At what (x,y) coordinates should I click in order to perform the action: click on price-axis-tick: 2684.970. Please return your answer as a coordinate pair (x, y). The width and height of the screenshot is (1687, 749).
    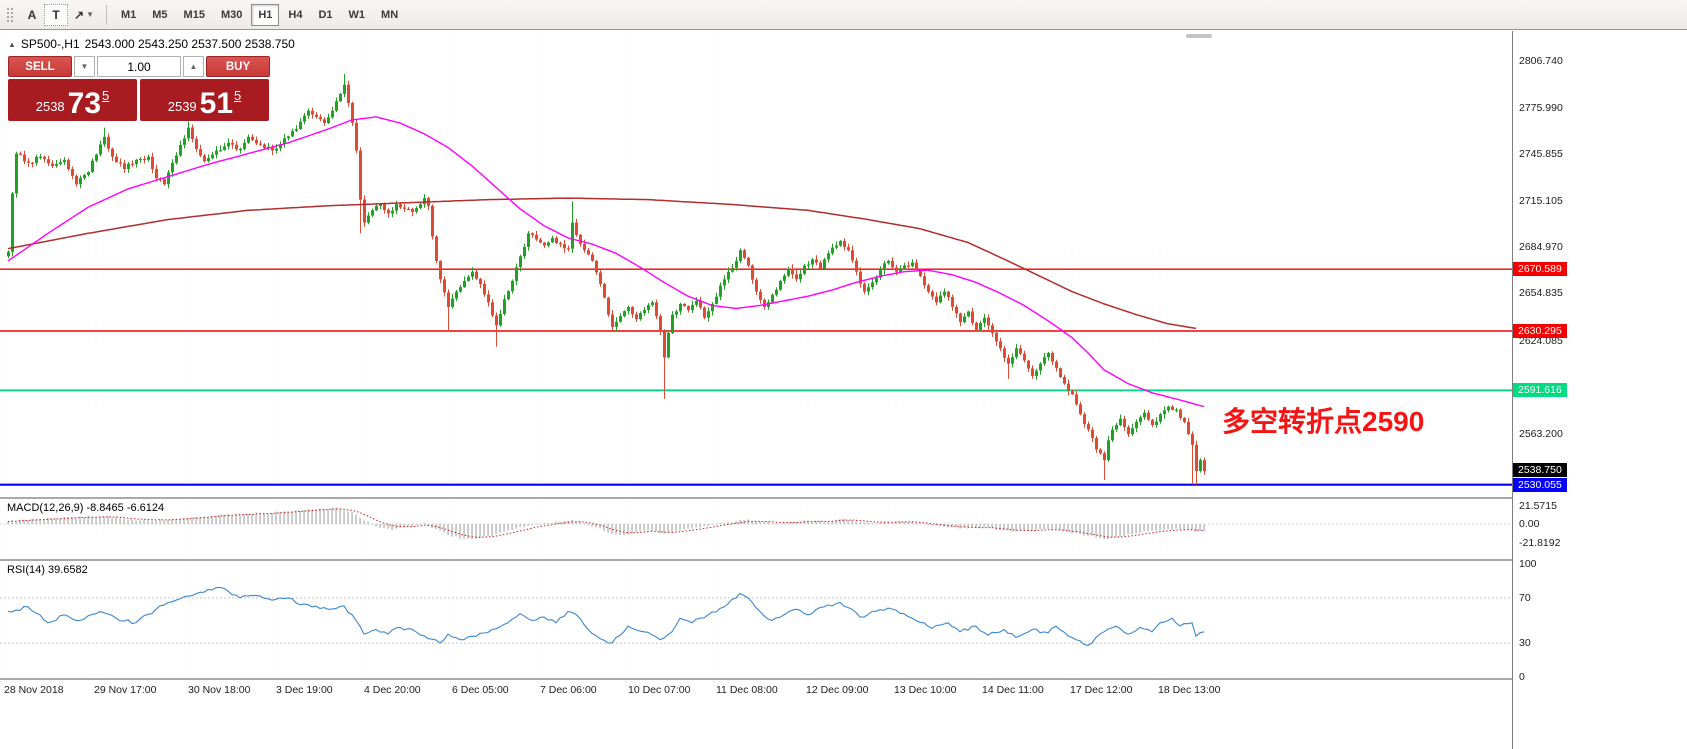
    Looking at the image, I should click on (1541, 247).